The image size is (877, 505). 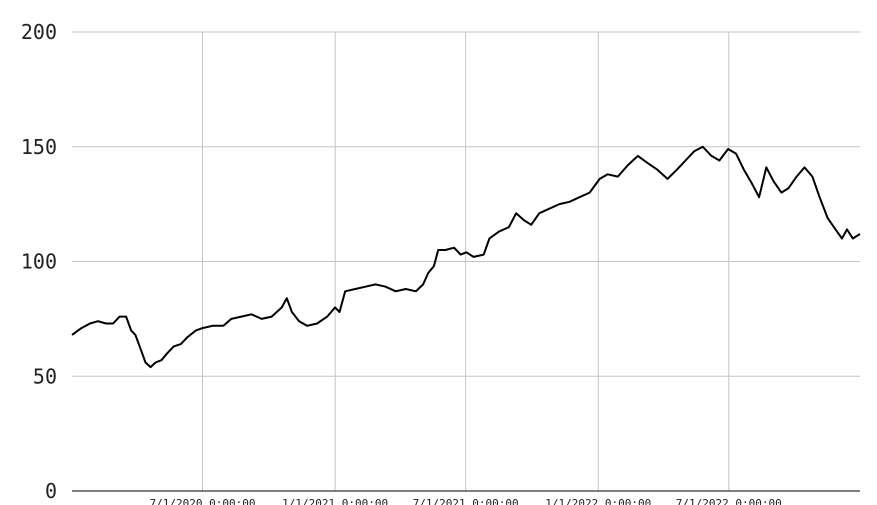 What do you see at coordinates (203, 501) in the screenshot?
I see `x-tick-label: 7/1/2020 0:00:00` at bounding box center [203, 501].